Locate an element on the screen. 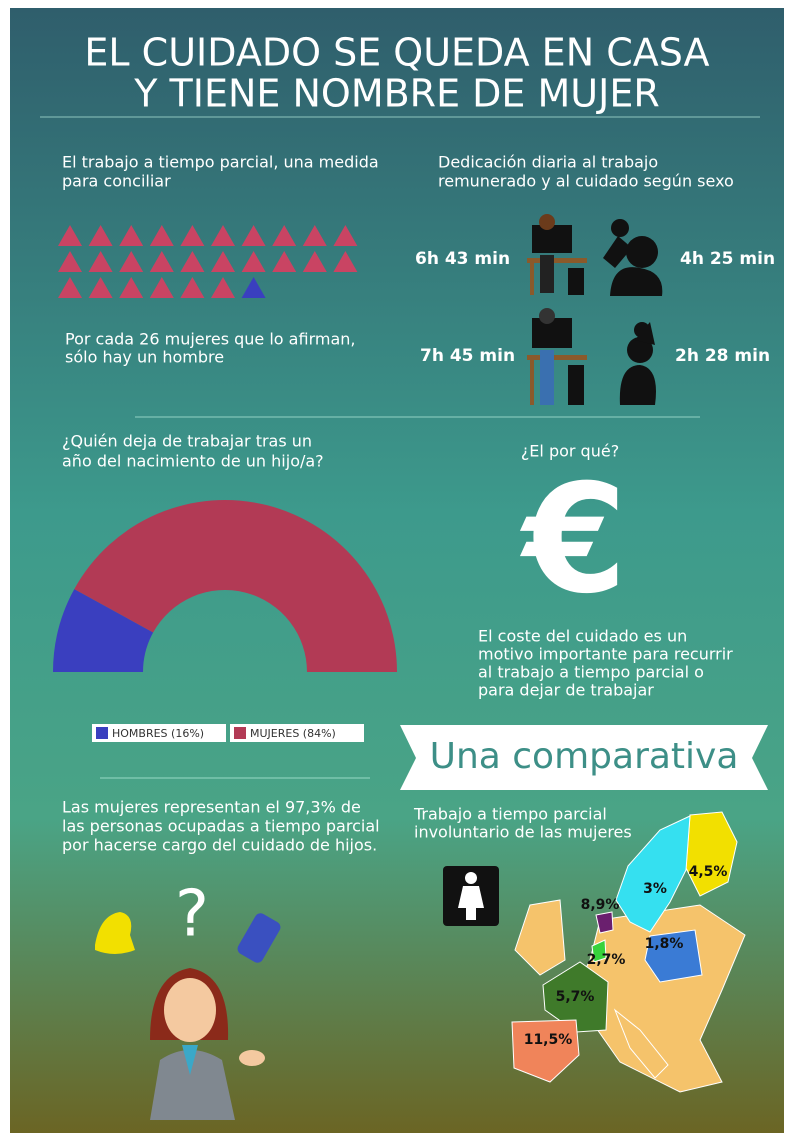  text: motivo importante para recurrir is located at coordinates (605, 654).